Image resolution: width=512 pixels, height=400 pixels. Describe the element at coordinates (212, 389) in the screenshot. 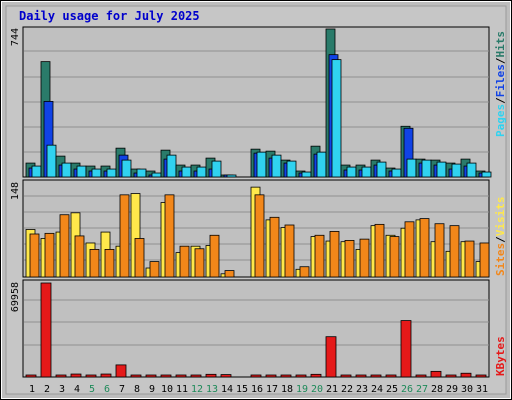

I see `x-tick-label: 13` at that location.